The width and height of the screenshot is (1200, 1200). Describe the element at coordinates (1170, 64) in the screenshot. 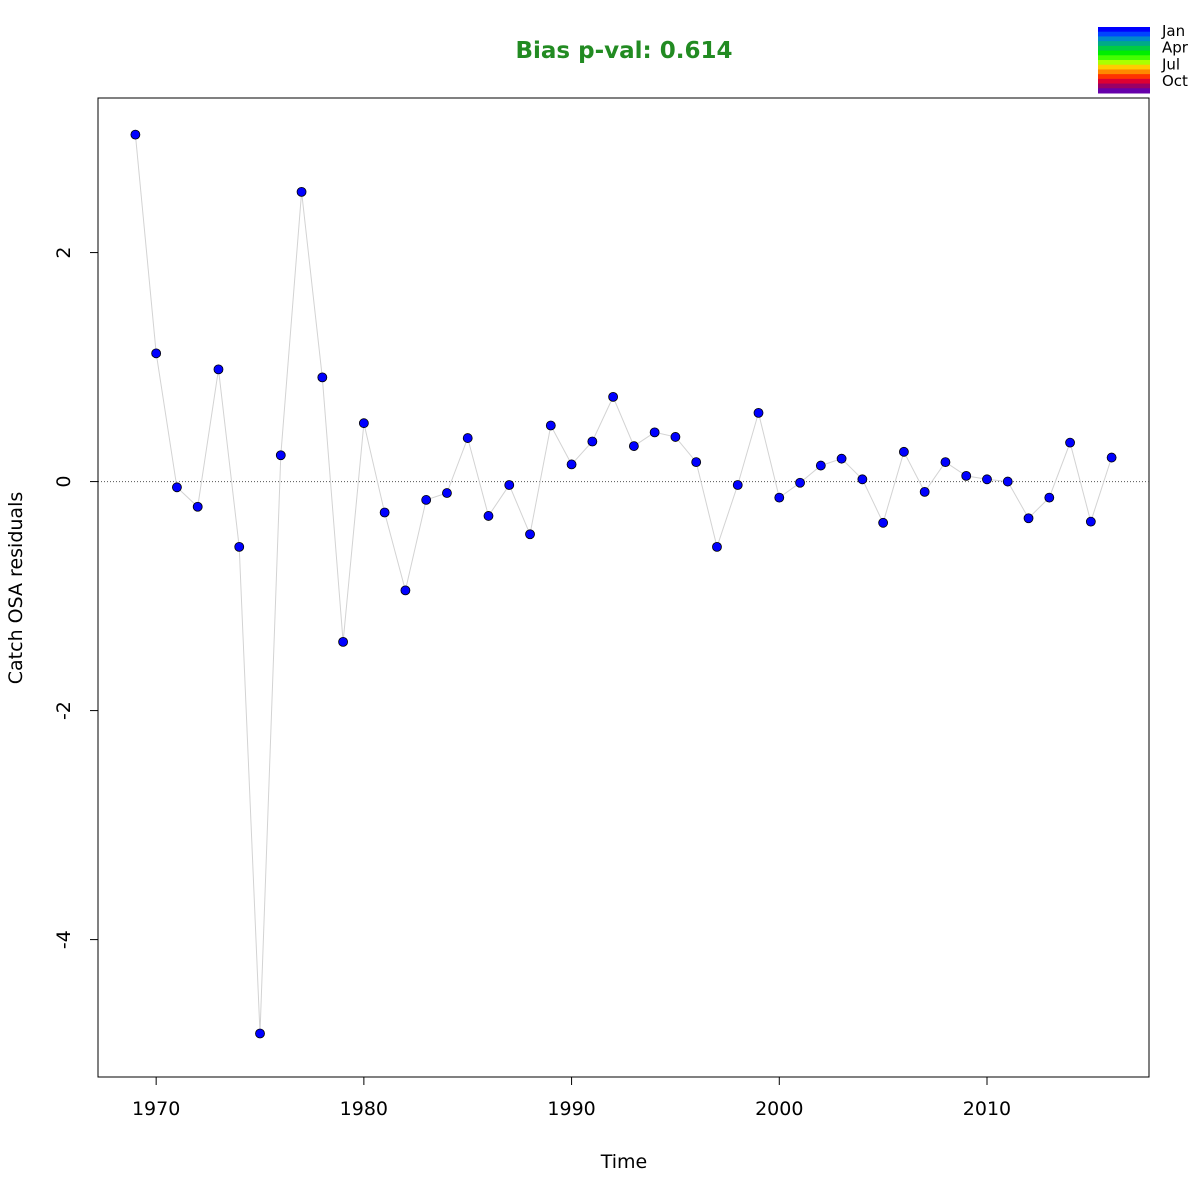

I see `legend-label: Jul` at that location.